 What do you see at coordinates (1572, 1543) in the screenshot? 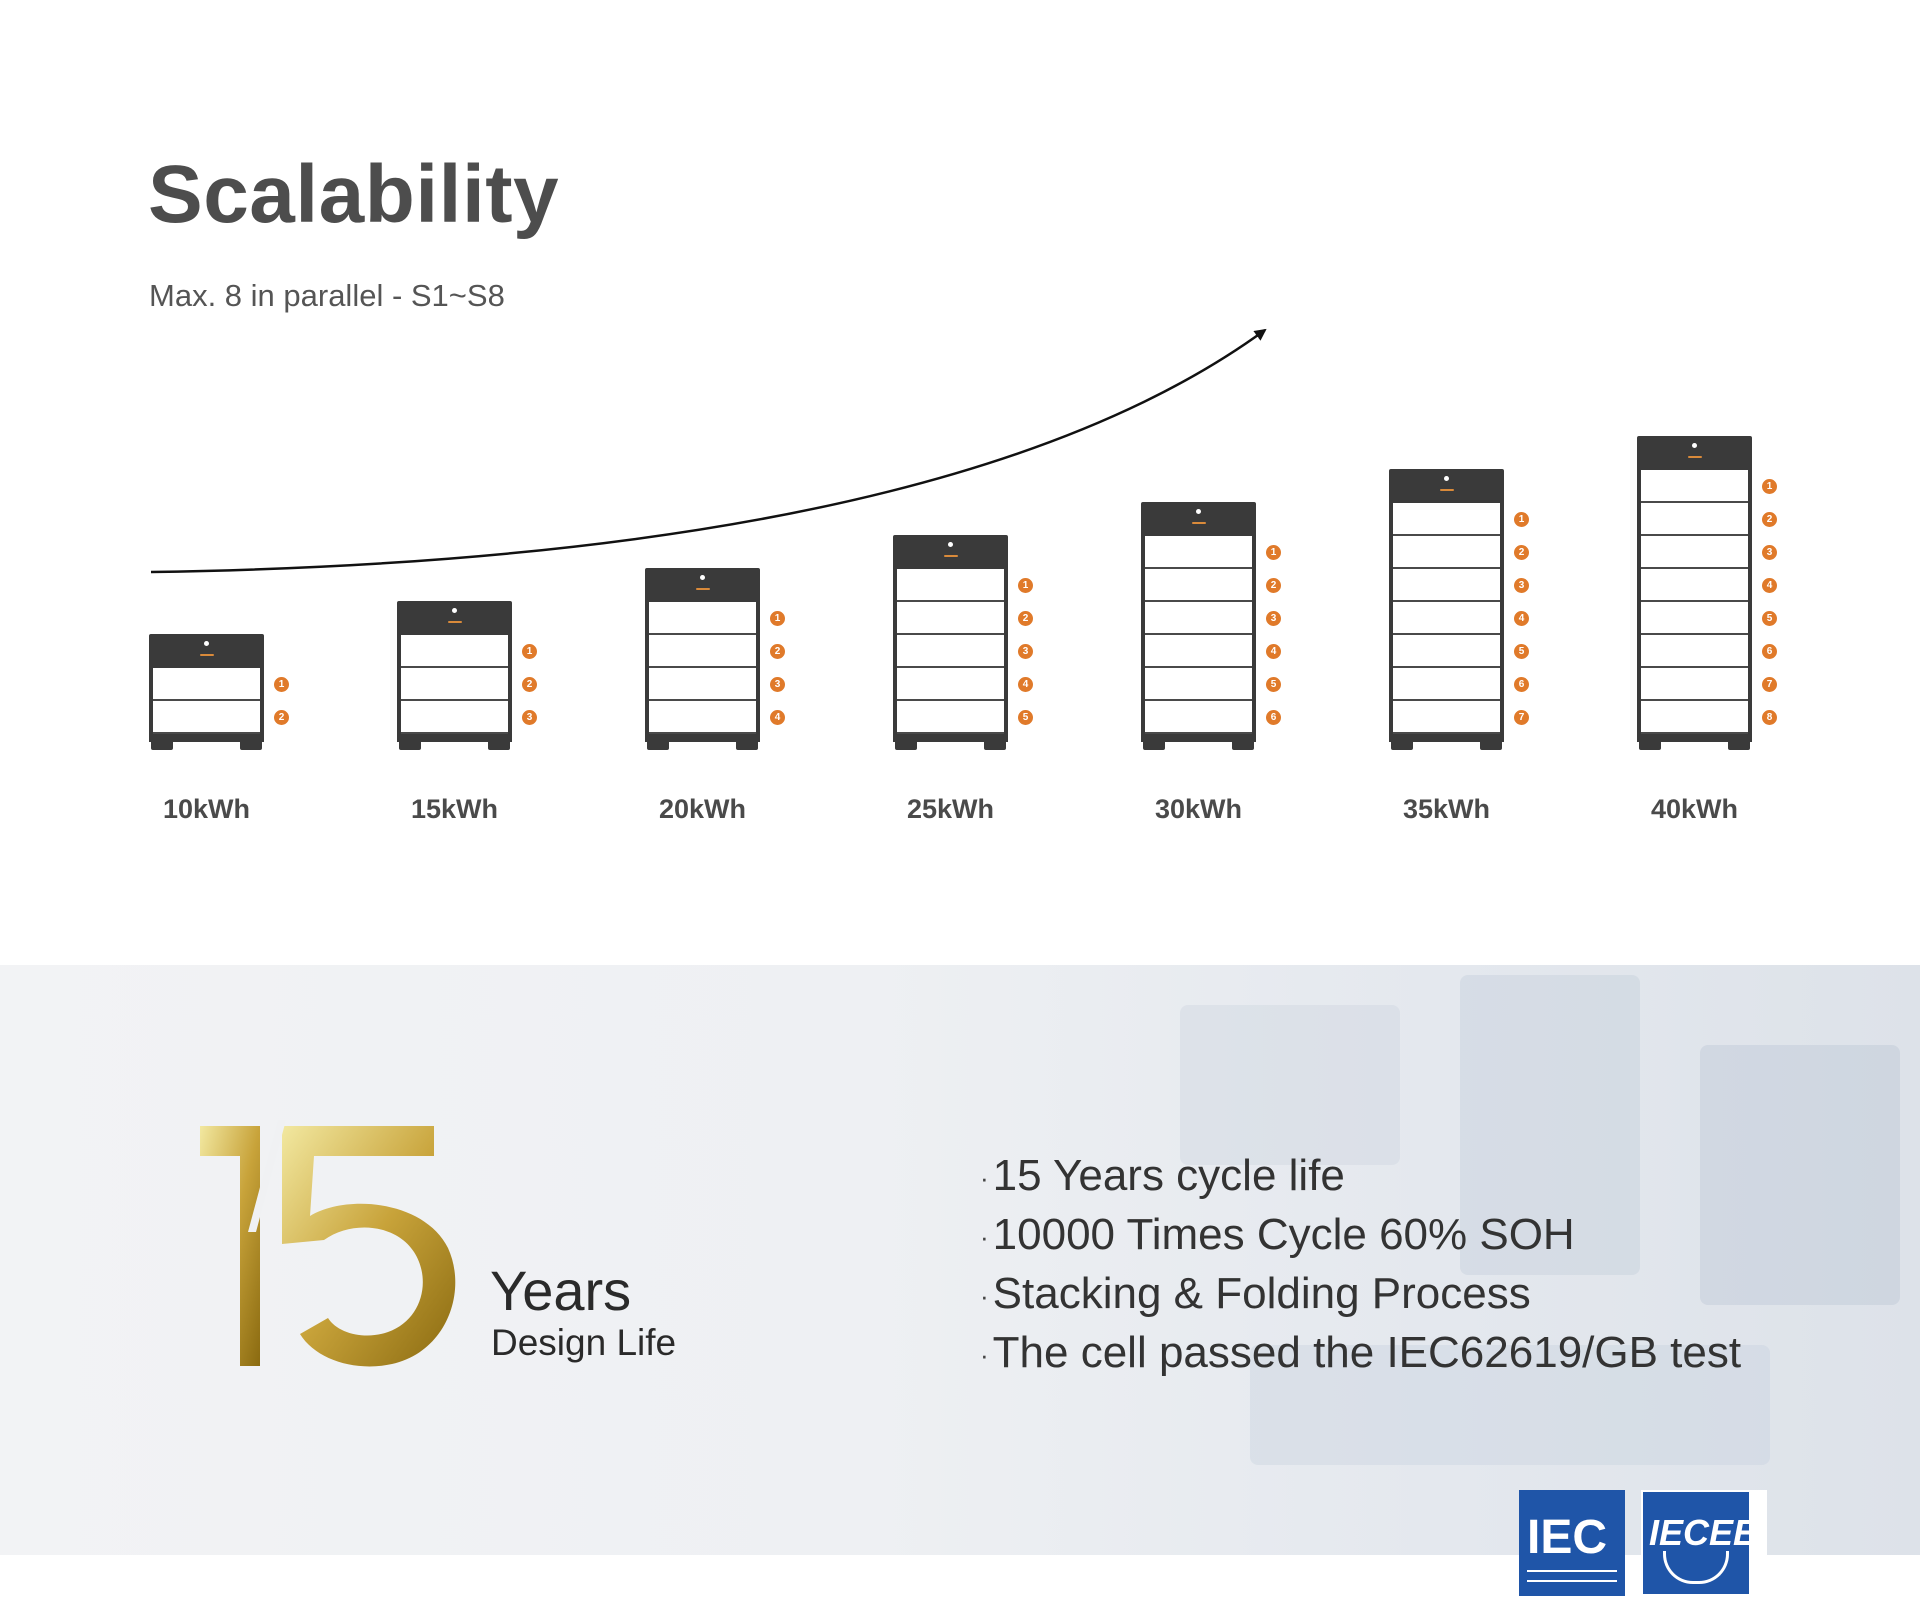
I see `iec-logo: IEC` at bounding box center [1572, 1543].